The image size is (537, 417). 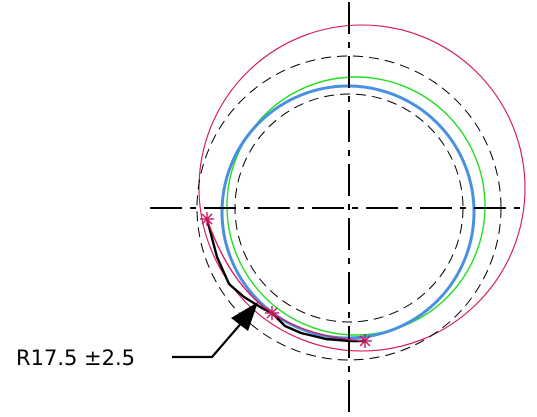 What do you see at coordinates (244, 316) in the screenshot?
I see `arrowhead-icon` at bounding box center [244, 316].